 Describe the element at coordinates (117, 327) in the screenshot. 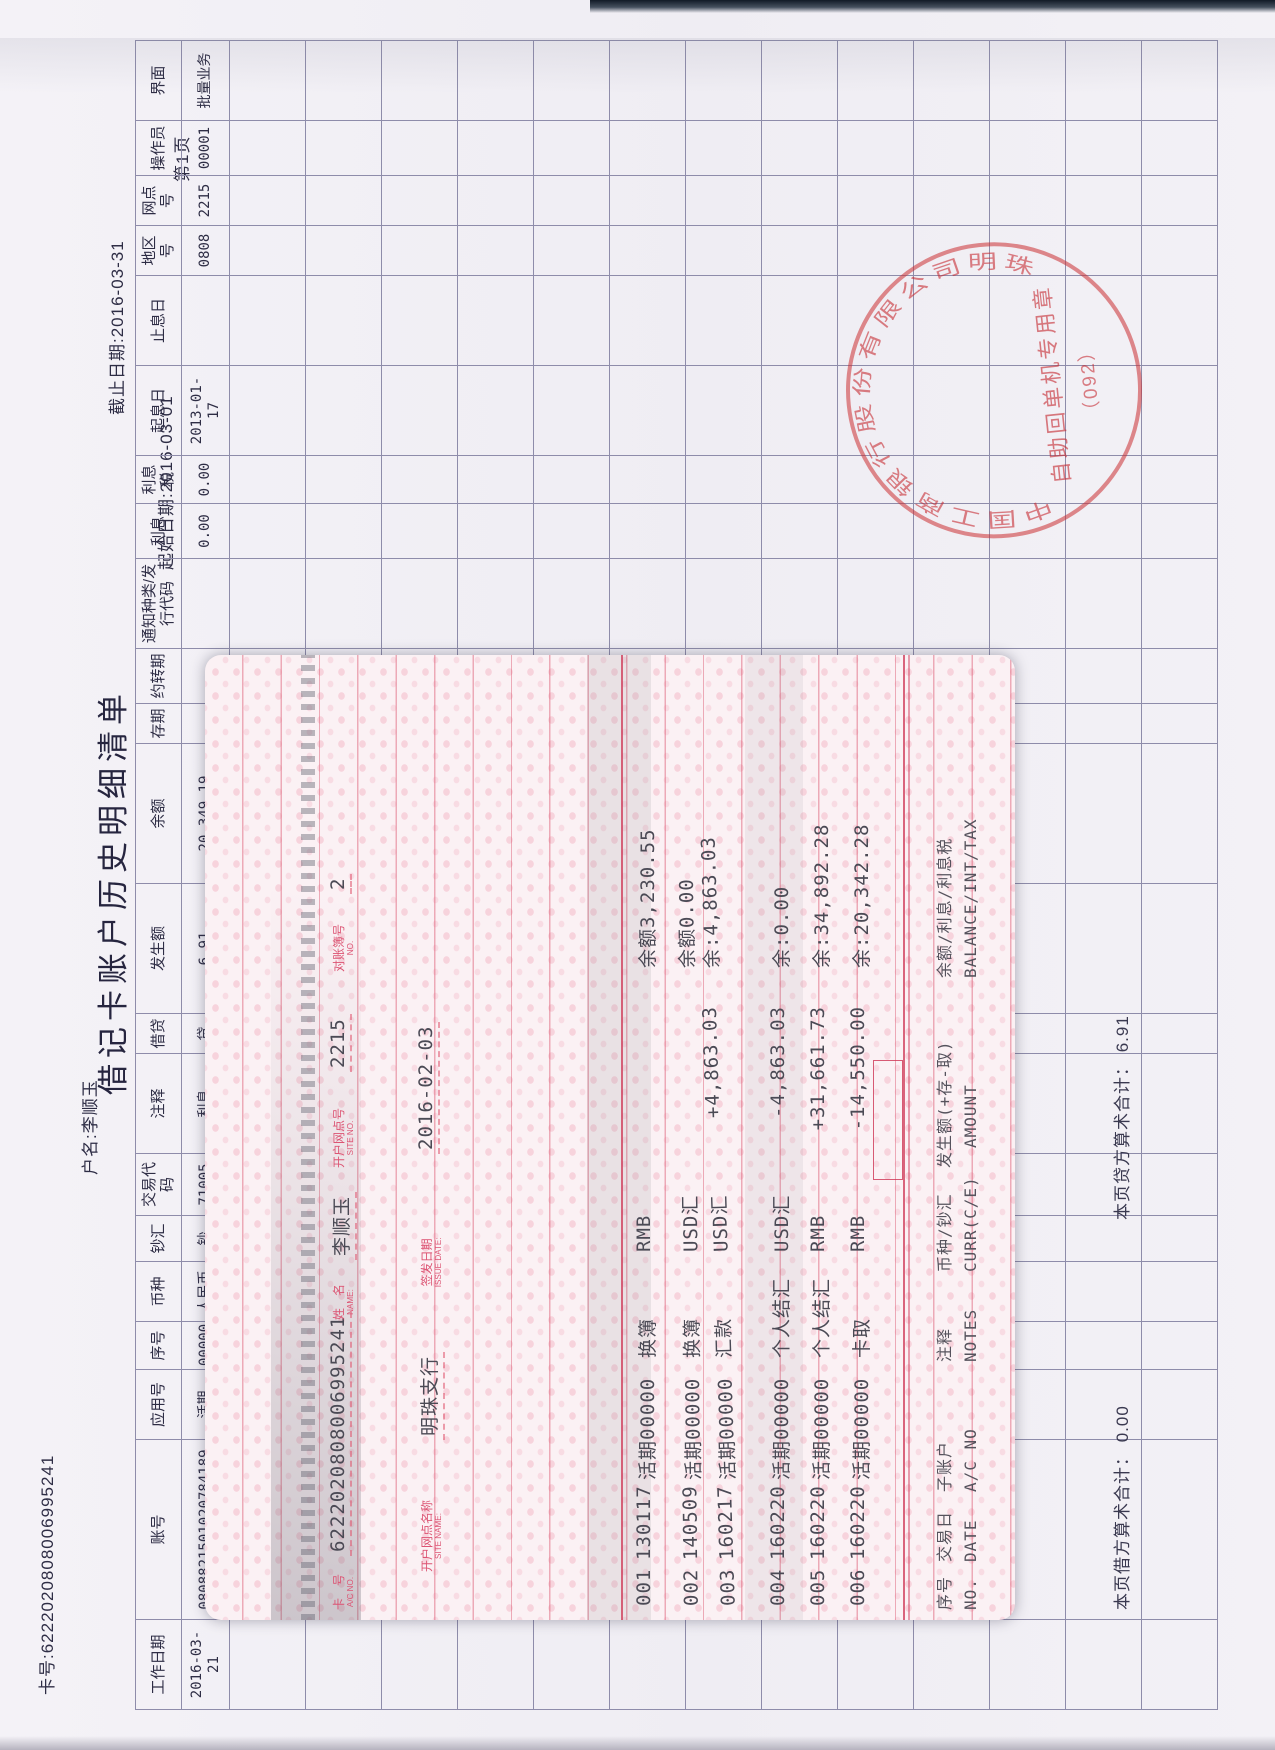

I see `end-date: 截止日期:2016-03-31` at that location.